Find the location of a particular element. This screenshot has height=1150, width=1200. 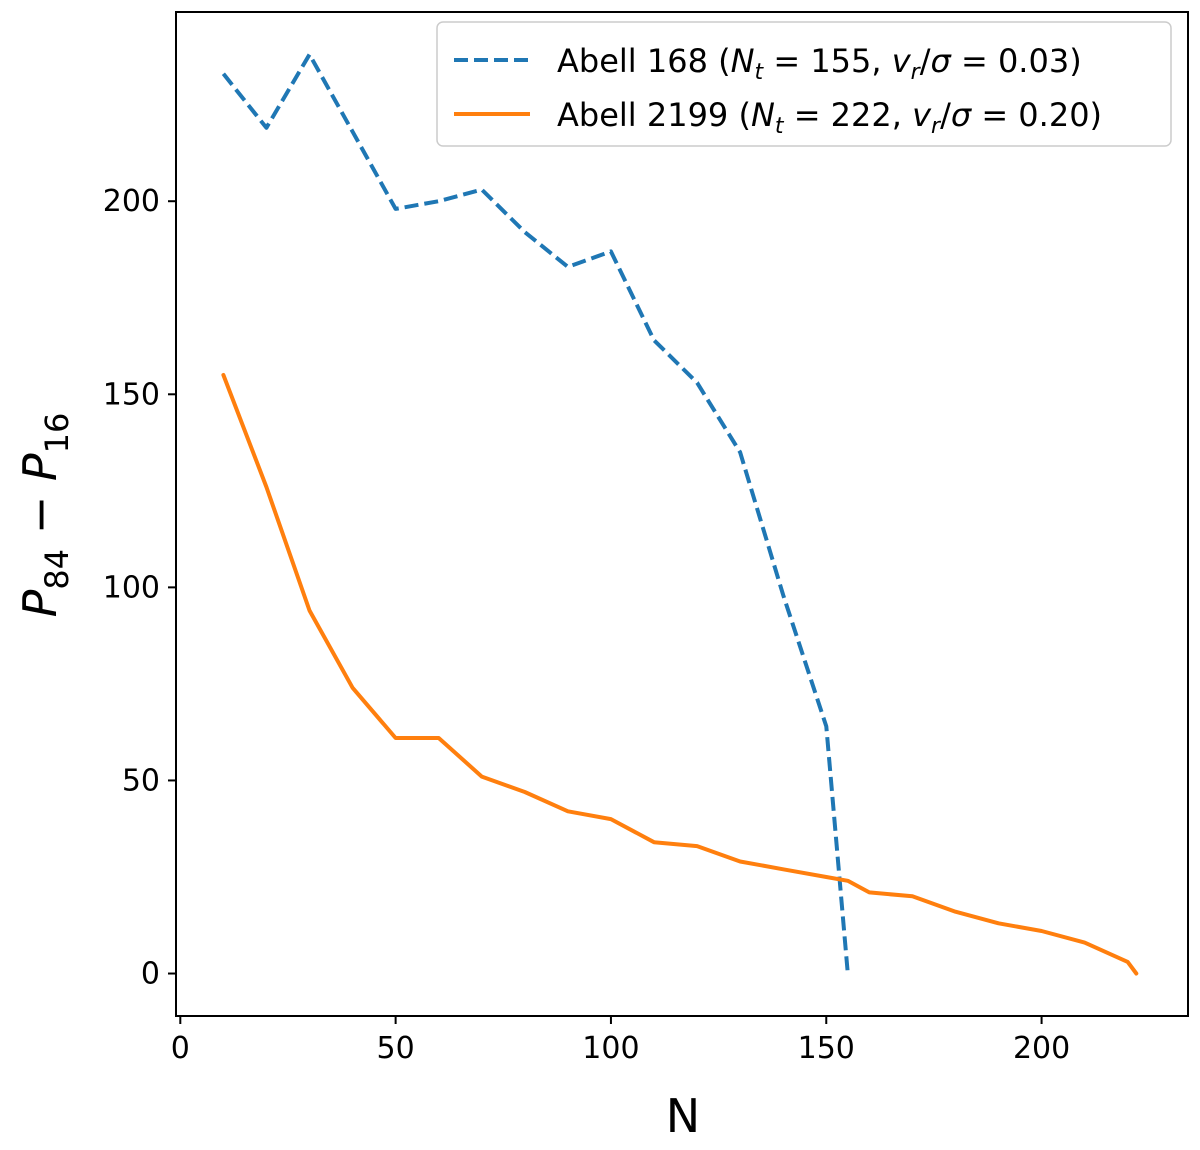

legend-box is located at coordinates (804, 84).